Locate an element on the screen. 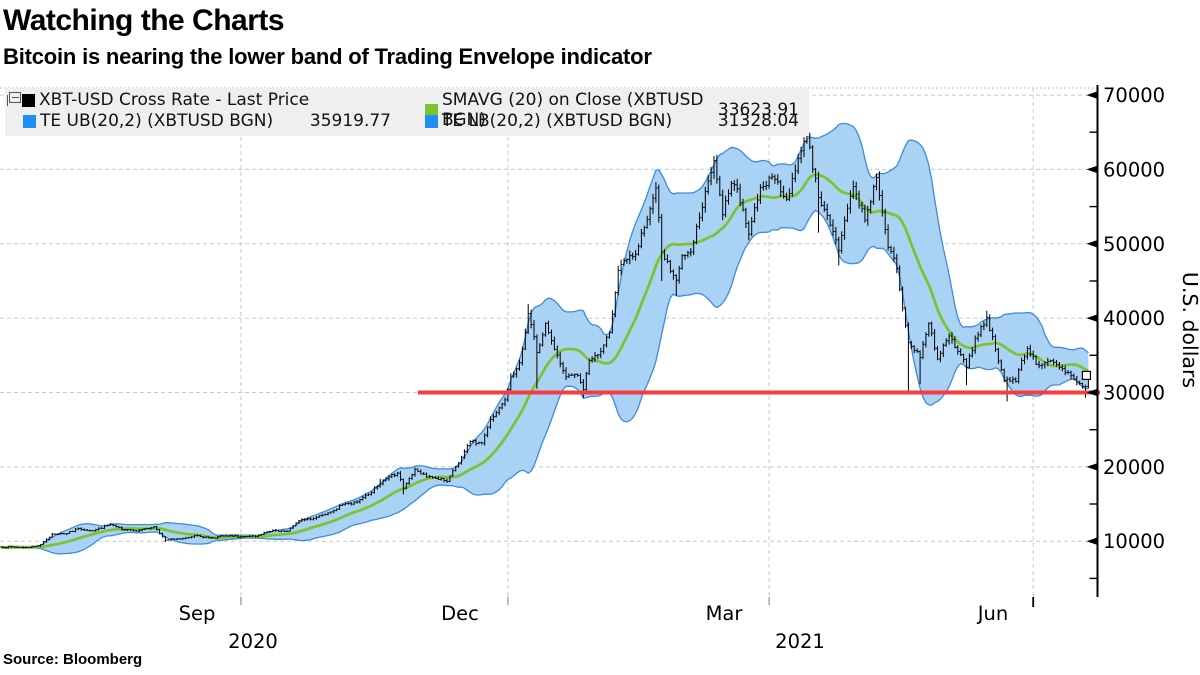  legend-value: 33623.91 is located at coordinates (758, 110).